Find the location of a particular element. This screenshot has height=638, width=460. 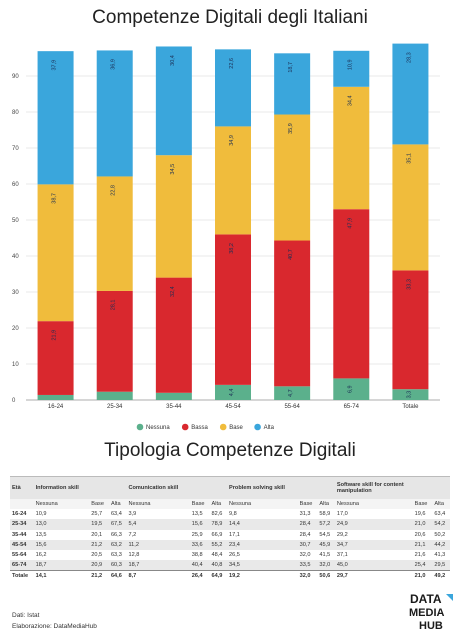

data-label: 33,3 is located at coordinates (409, 284).